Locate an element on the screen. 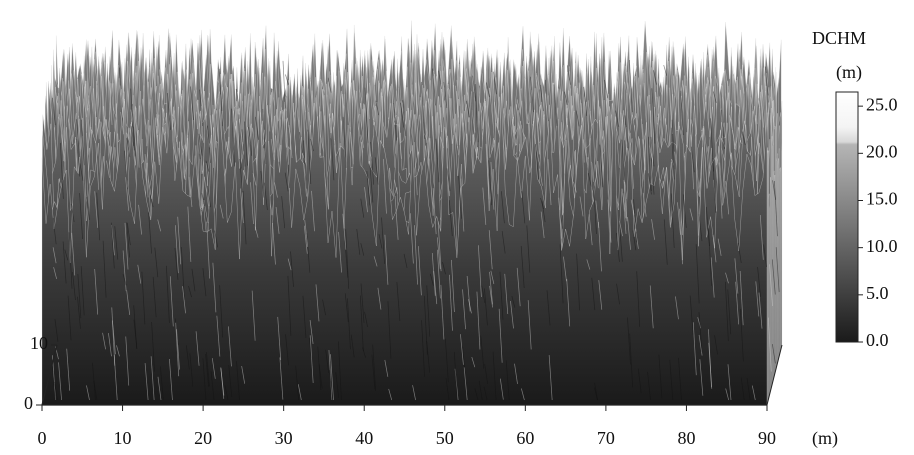 The width and height of the screenshot is (914, 455). x-tick-label: 90 is located at coordinates (767, 438).